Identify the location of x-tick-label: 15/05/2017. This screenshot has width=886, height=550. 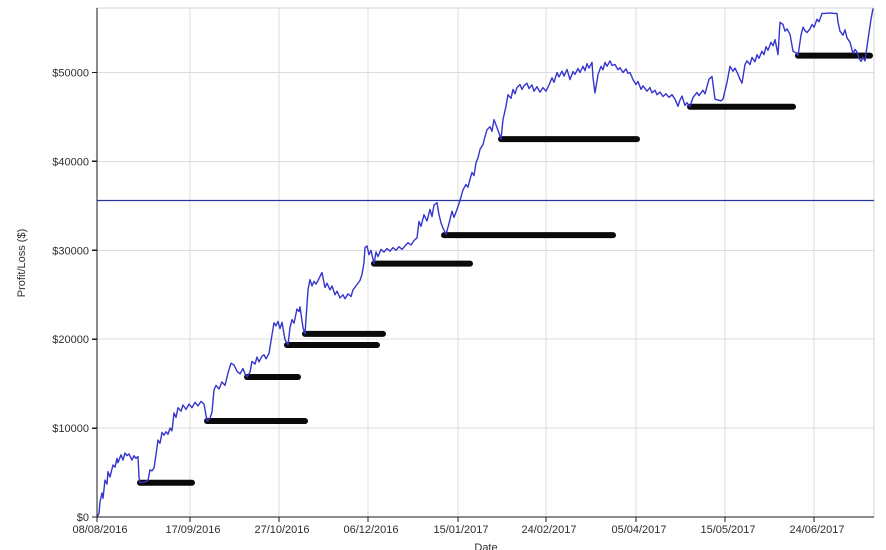
(727, 530).